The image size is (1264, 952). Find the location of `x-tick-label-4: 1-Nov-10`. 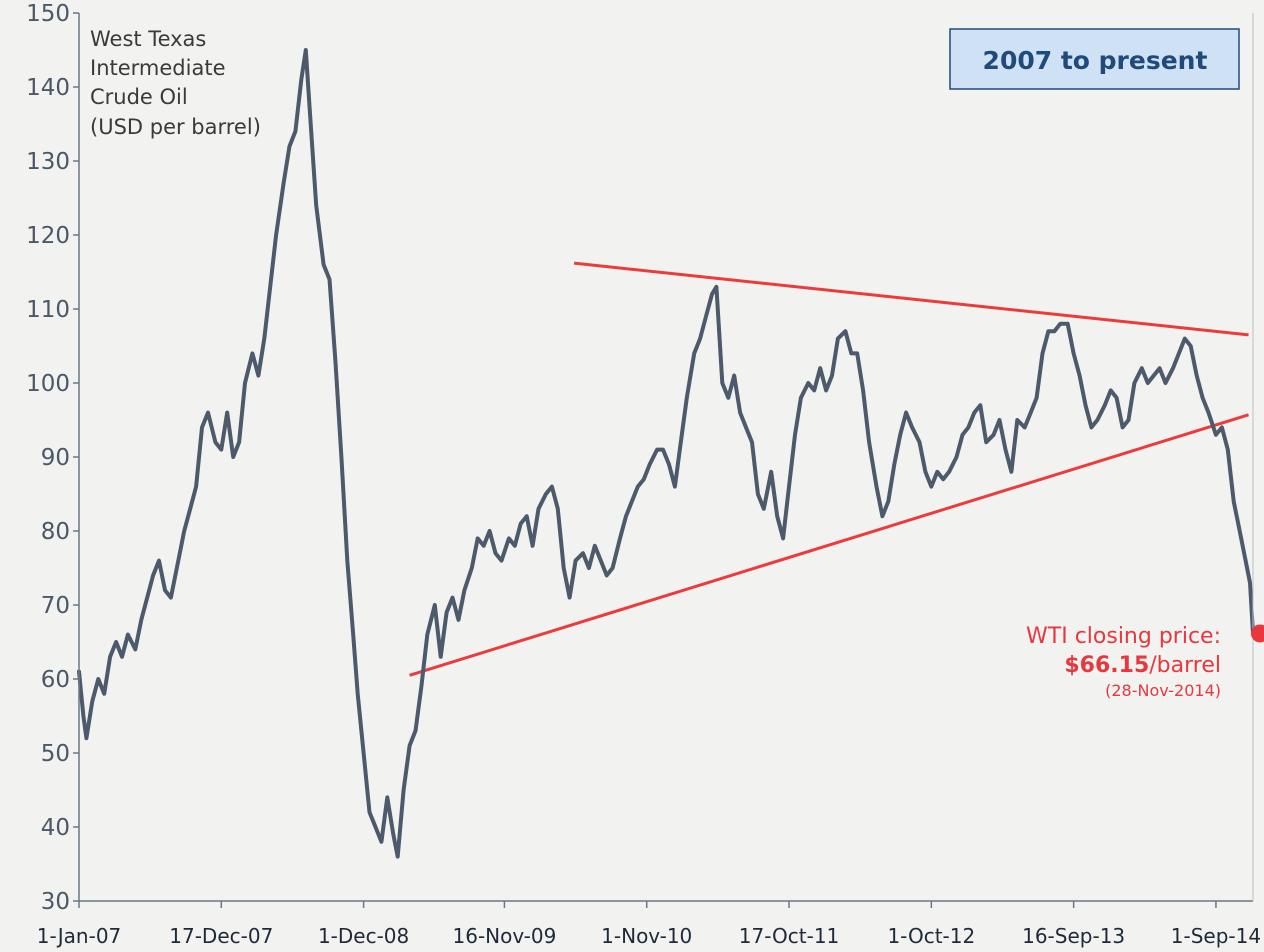

x-tick-label-4: 1-Nov-10 is located at coordinates (646, 936).